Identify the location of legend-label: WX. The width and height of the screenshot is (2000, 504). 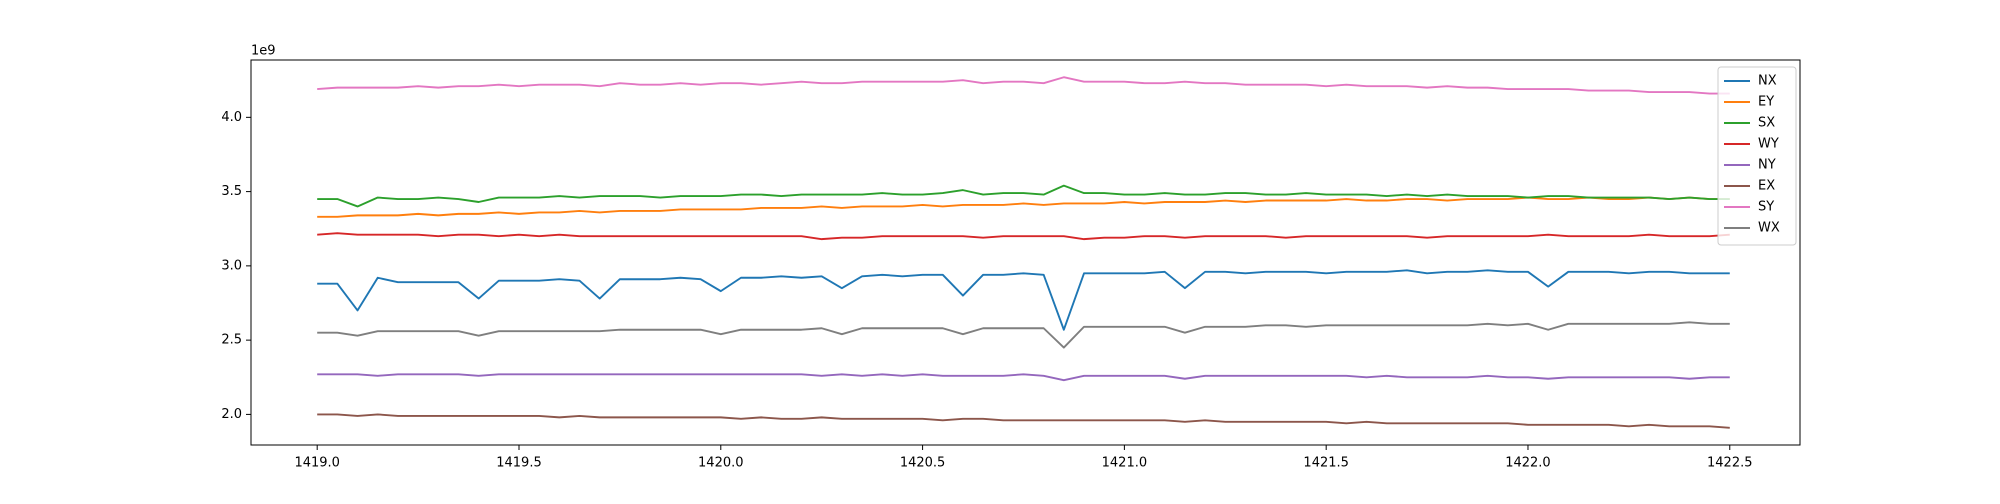
(1769, 228).